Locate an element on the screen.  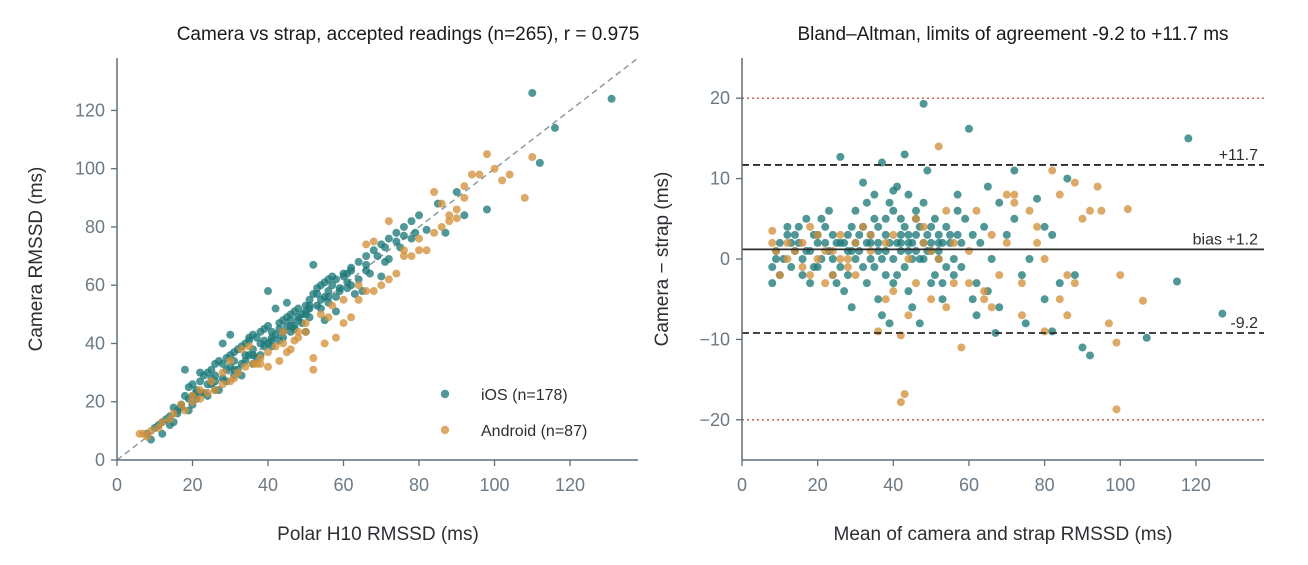
upper-loa-label: +11.7 is located at coordinates (1238, 155).